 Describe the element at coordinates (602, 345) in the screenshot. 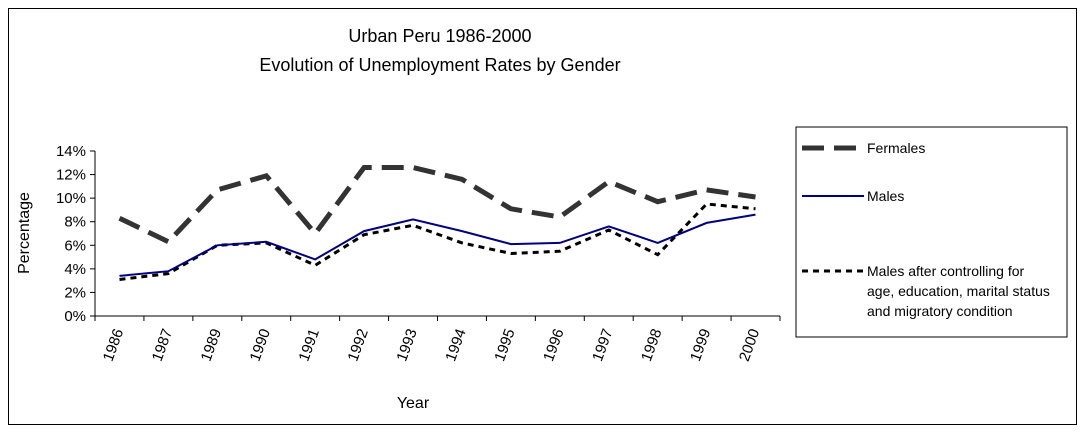

I see `x-tick-label: 1997` at that location.